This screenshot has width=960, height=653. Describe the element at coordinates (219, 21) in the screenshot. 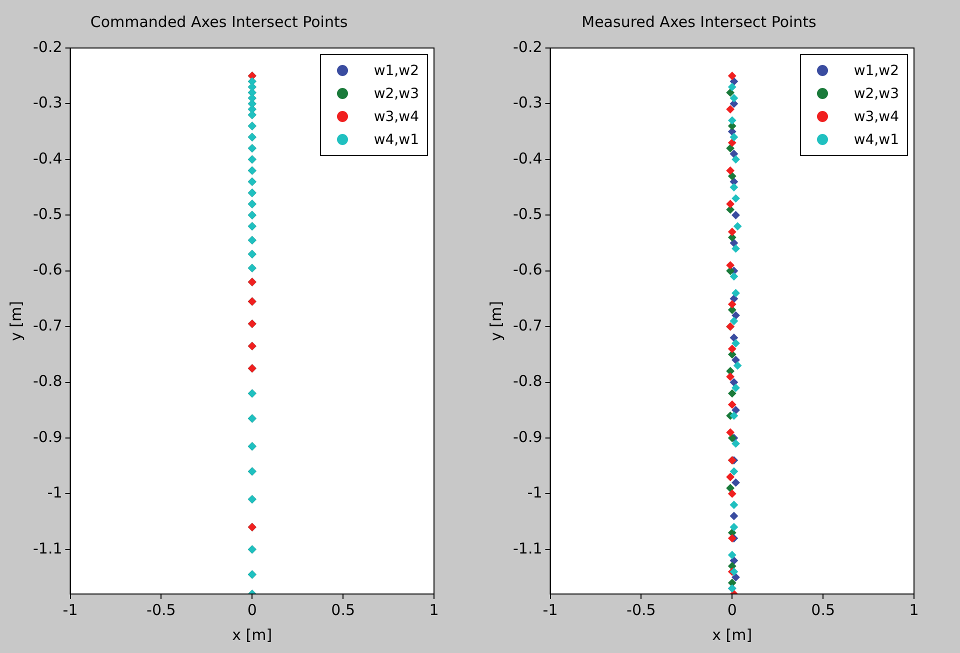

I see `chart-title: Commanded Axes Intersect Points` at that location.